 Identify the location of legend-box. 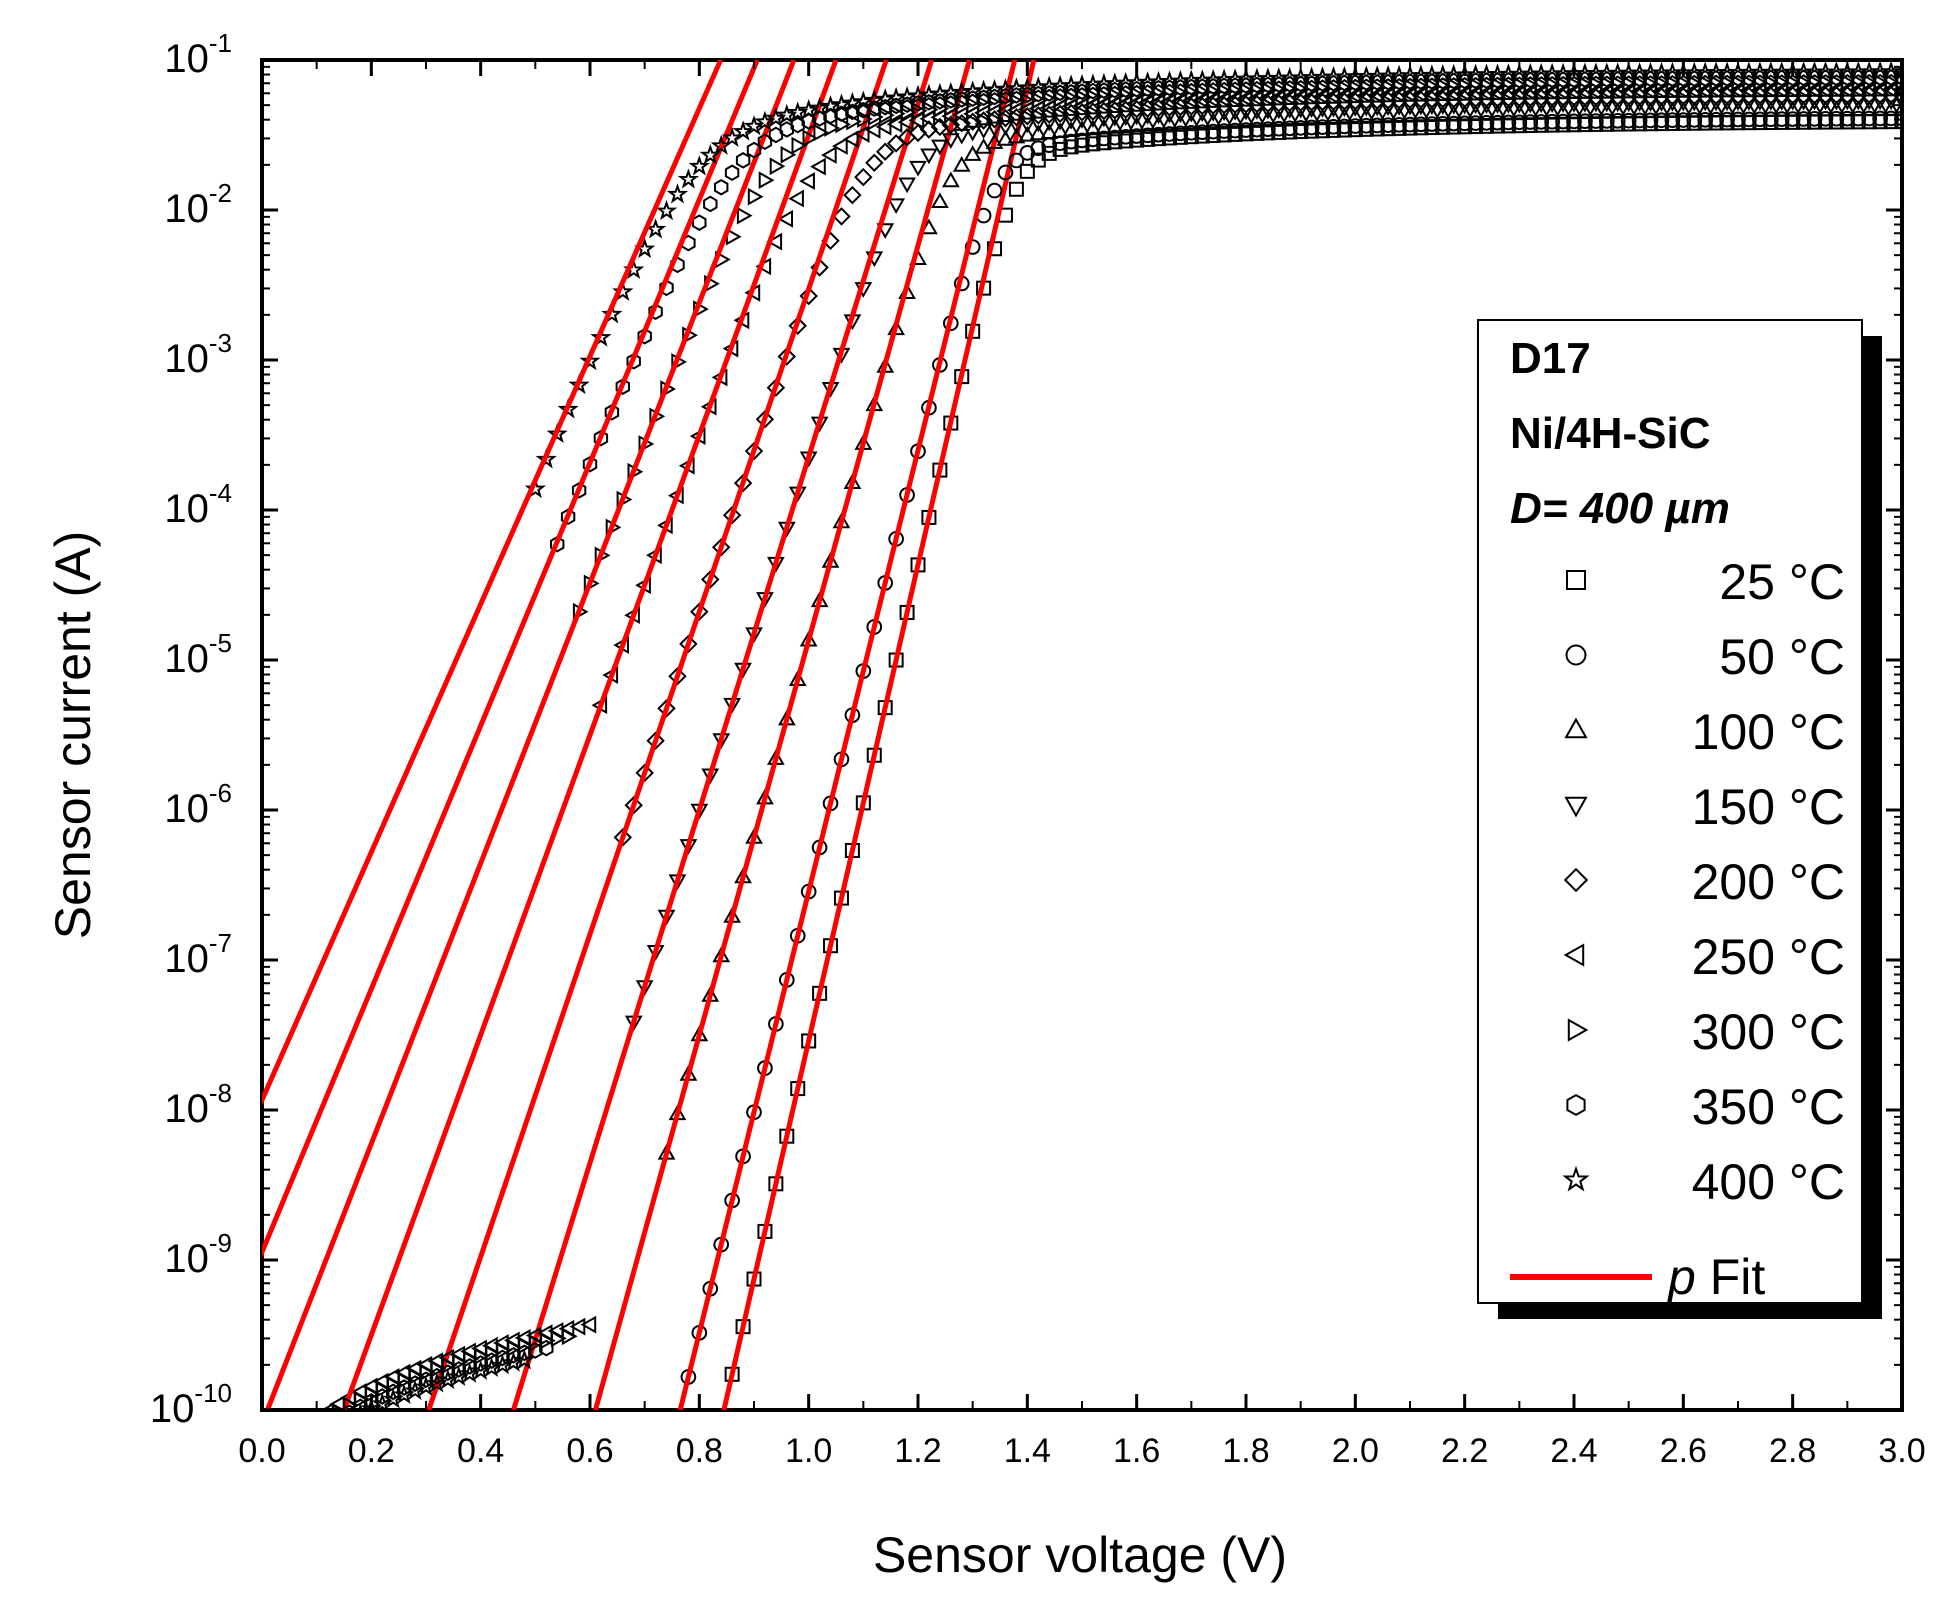
(1670, 811).